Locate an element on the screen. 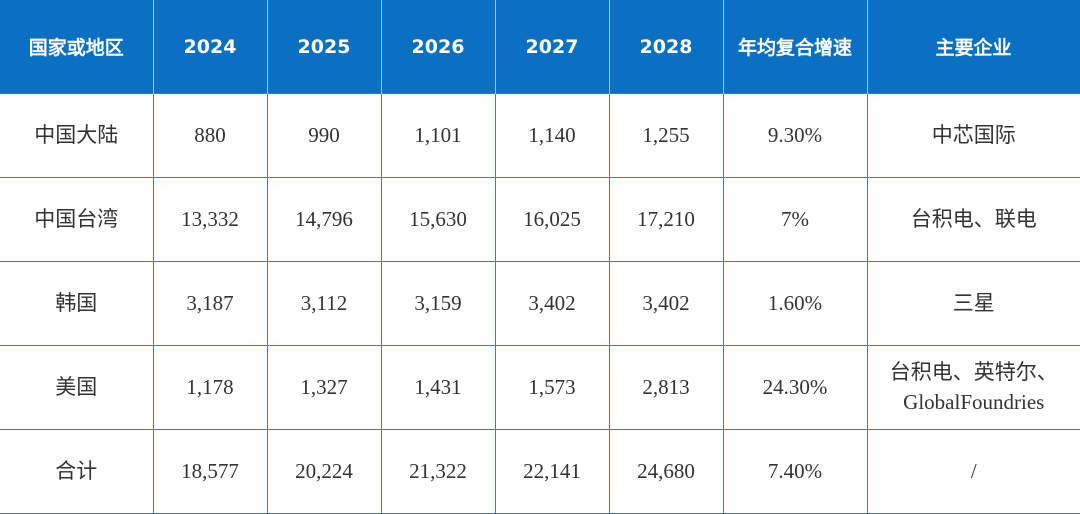 This screenshot has width=1080, height=514. table-cell: 台积电、英特尔、GlobalFoundries is located at coordinates (973, 387).